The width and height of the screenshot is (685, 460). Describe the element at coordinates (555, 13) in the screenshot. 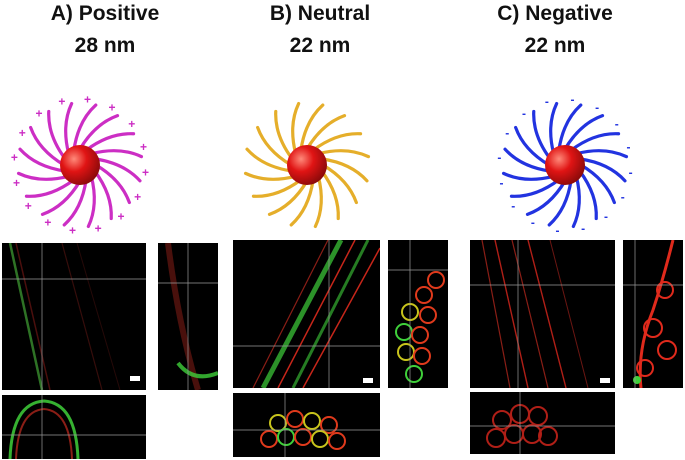

I see `panel-c-charge-label: C) Negative` at that location.